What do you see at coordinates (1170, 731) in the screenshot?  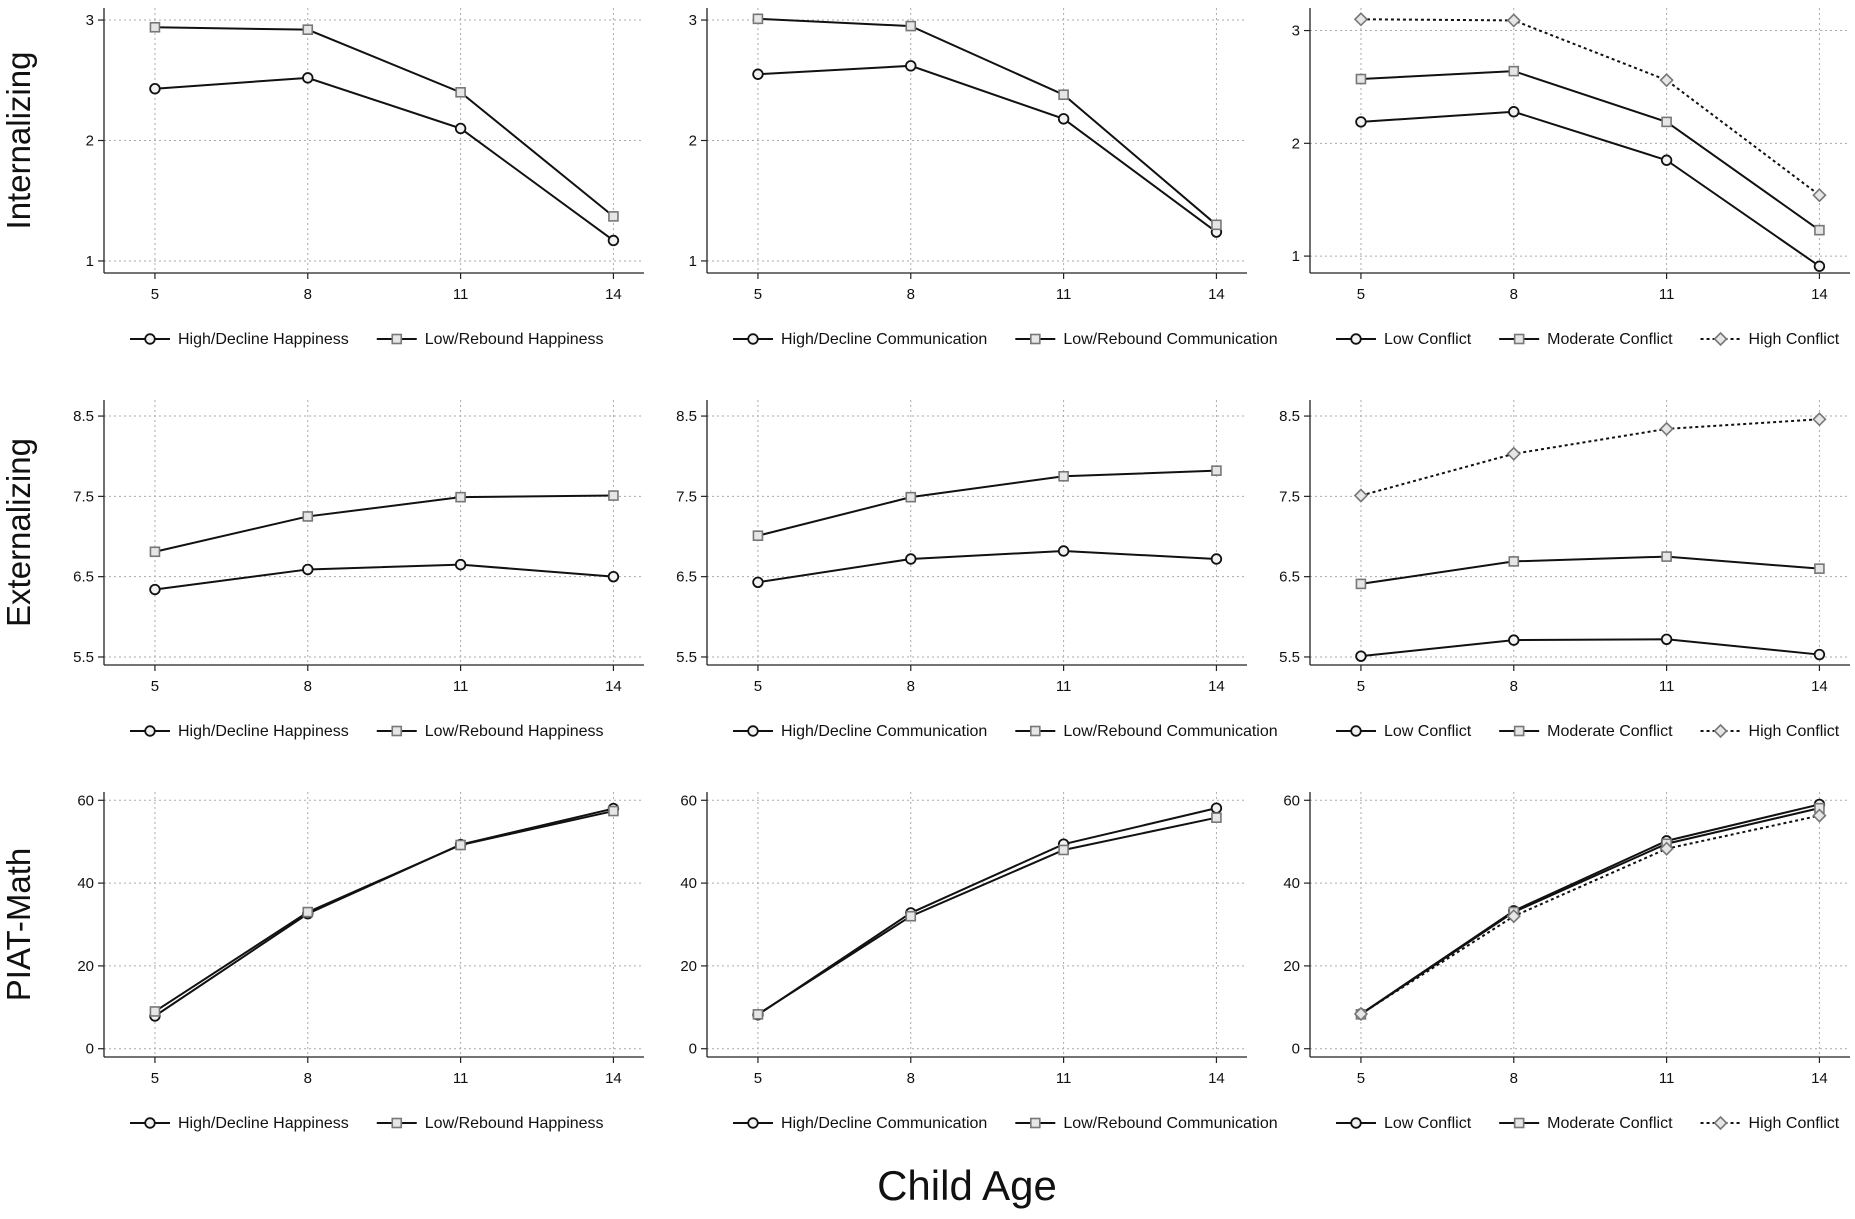 I see `legend-label: Low/Rebound Communication` at bounding box center [1170, 731].